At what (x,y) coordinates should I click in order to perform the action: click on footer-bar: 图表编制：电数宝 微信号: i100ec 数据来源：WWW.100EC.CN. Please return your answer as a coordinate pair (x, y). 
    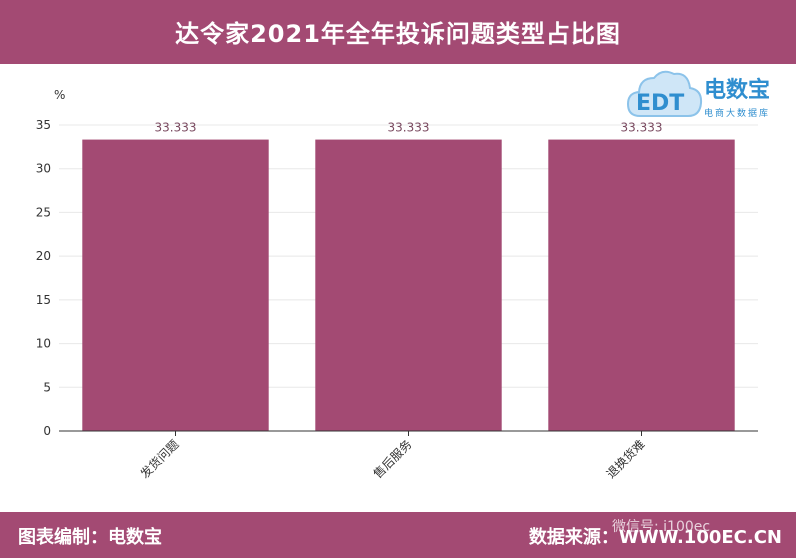
    Looking at the image, I should click on (398, 535).